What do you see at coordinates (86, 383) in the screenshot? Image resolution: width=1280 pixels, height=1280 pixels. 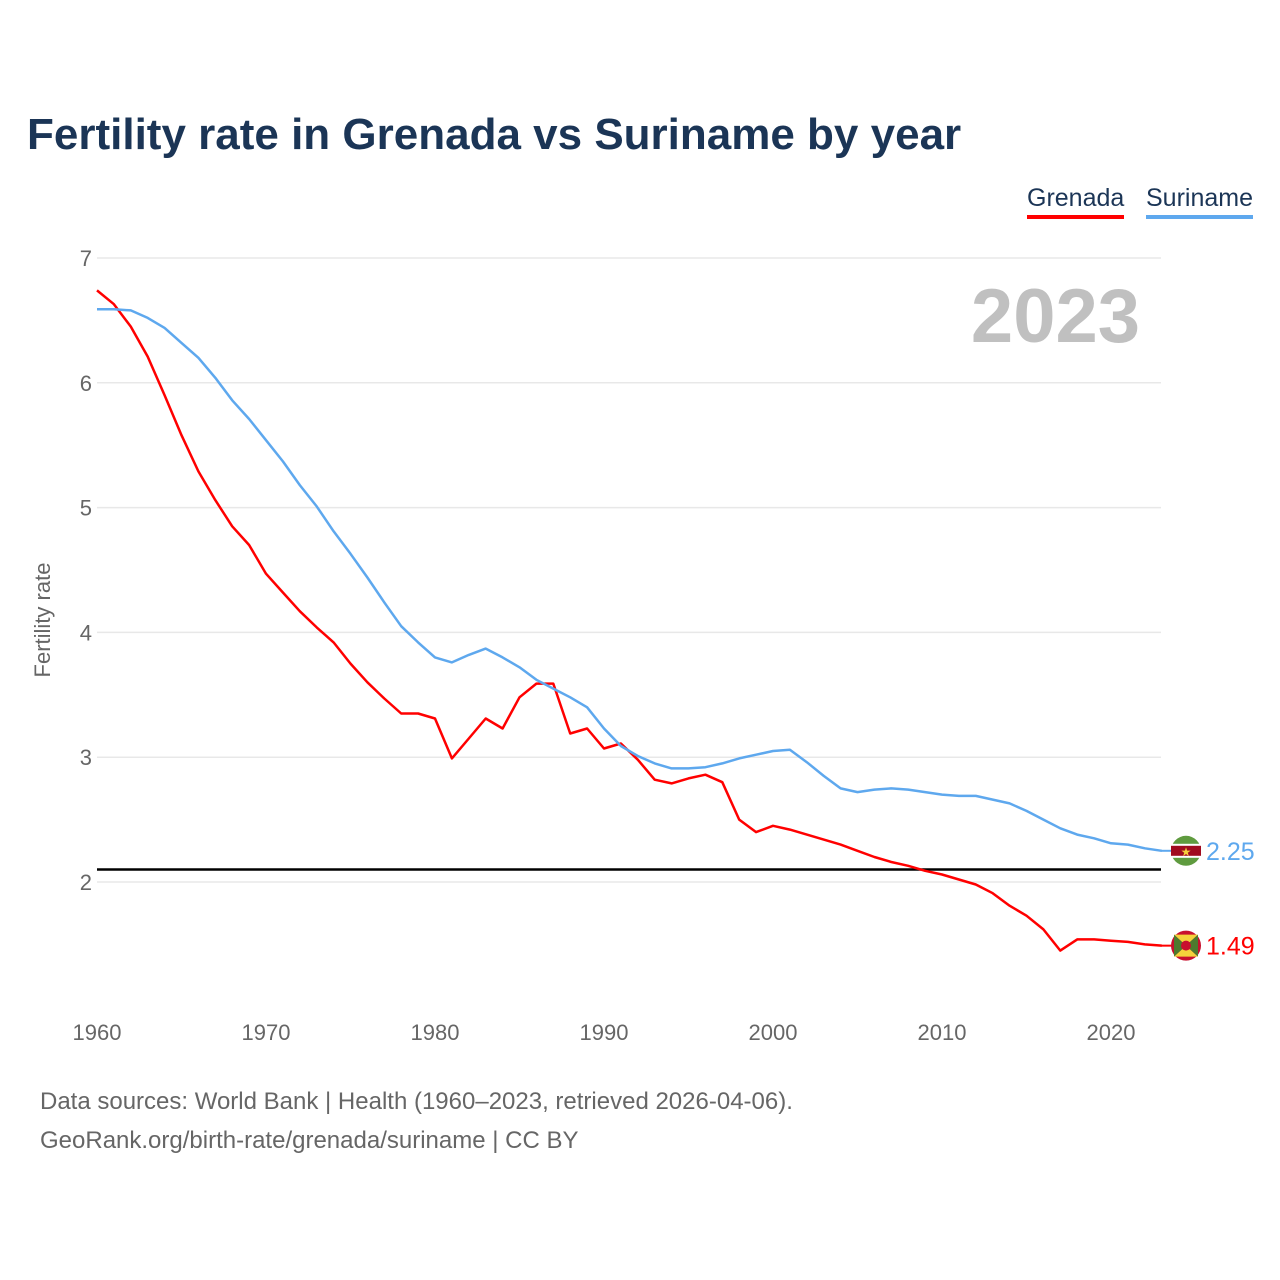 I see `y-tick-label: 6` at bounding box center [86, 383].